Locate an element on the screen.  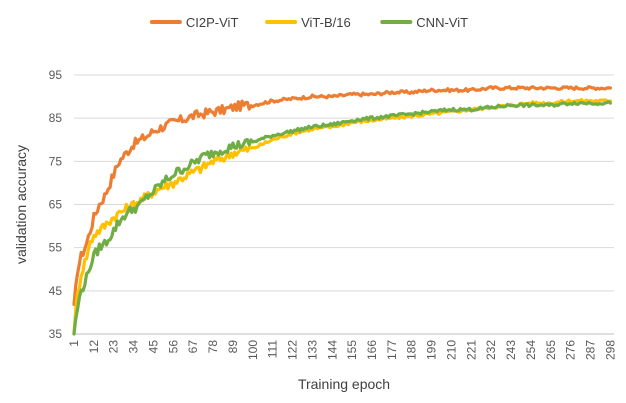
x-tick-label: 23 is located at coordinates (114, 347).